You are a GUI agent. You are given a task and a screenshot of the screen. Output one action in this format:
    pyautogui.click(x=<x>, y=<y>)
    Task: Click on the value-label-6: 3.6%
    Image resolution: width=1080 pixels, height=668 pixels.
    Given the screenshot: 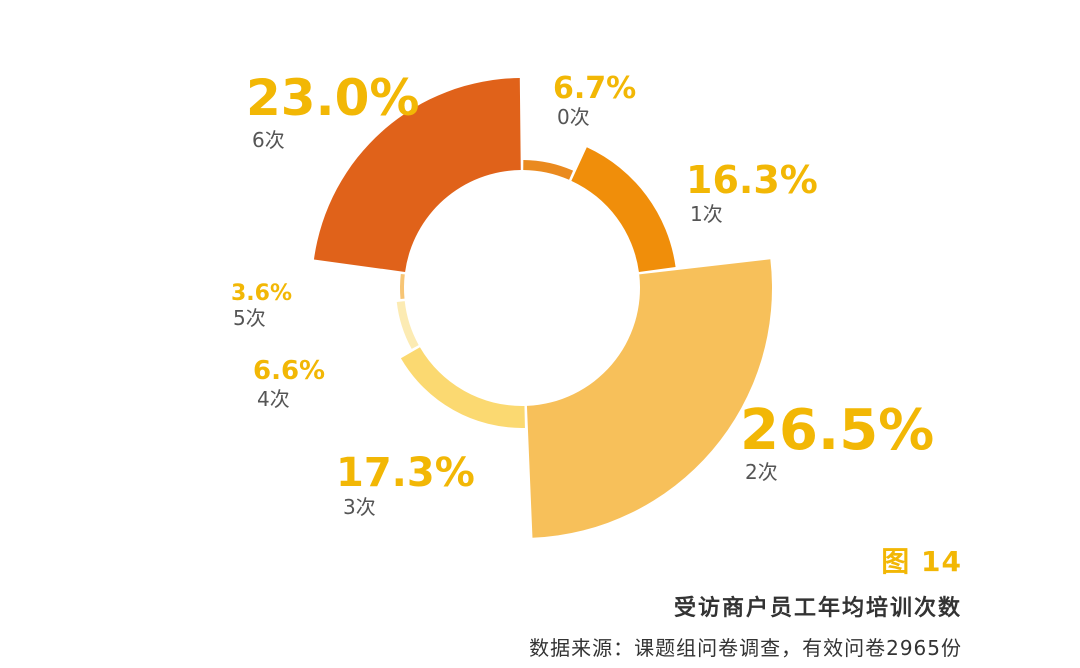 What is the action you would take?
    pyautogui.click(x=261, y=293)
    